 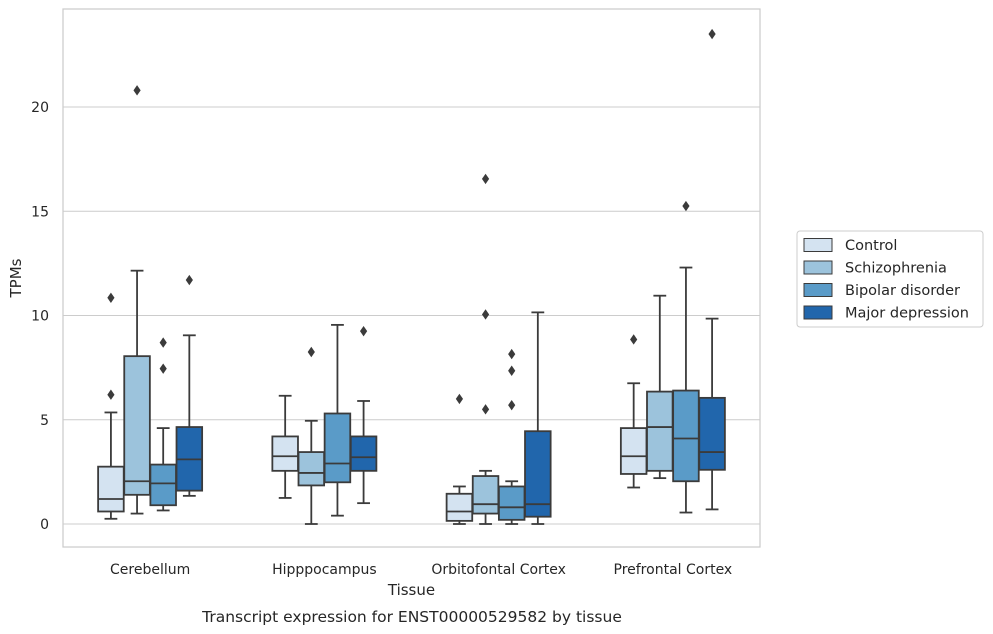 I want to click on x-axis-label: Tissue, so click(x=411, y=590).